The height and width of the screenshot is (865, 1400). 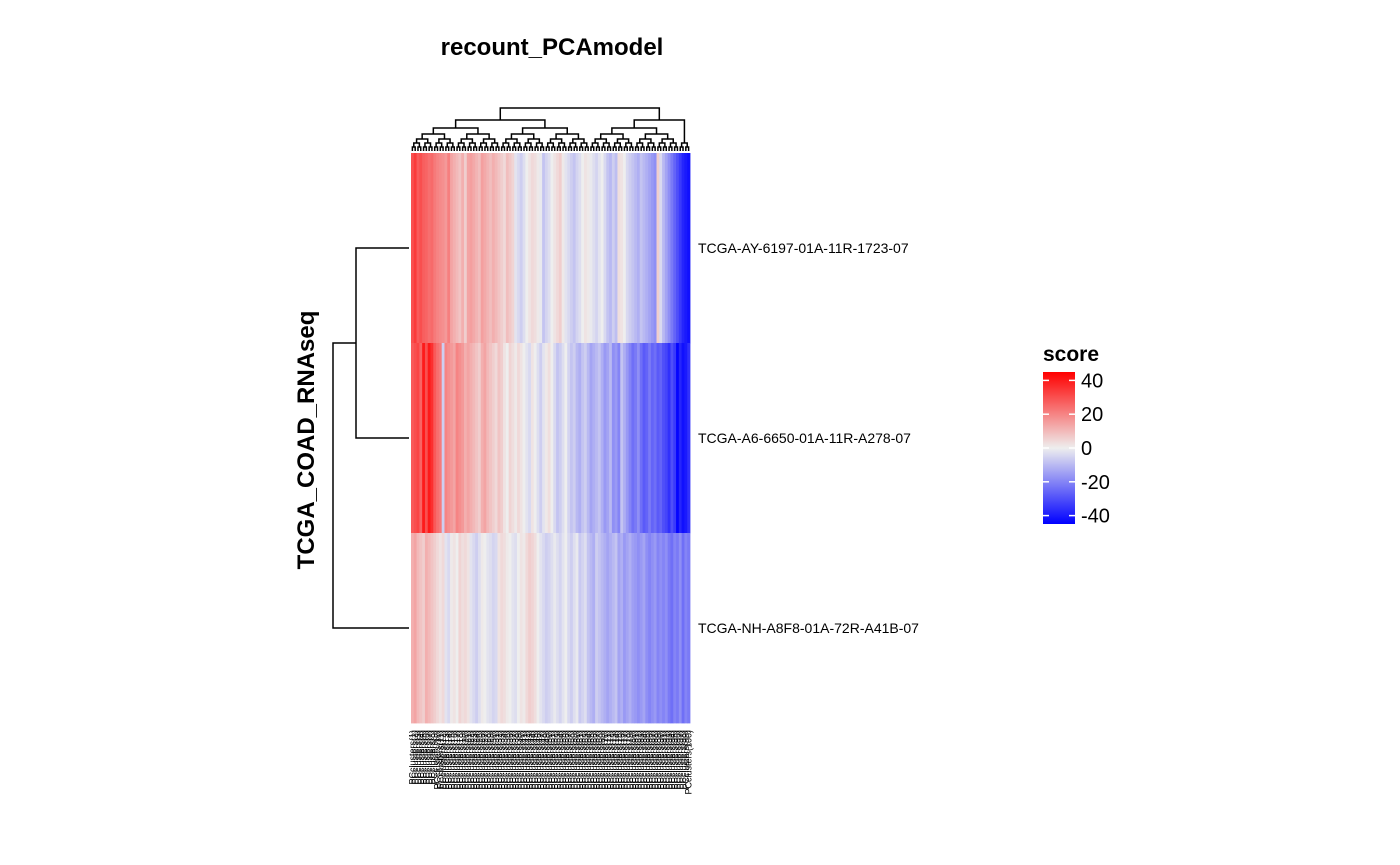 I want to click on column-label: PCclusters(13), so click(x=446, y=760).